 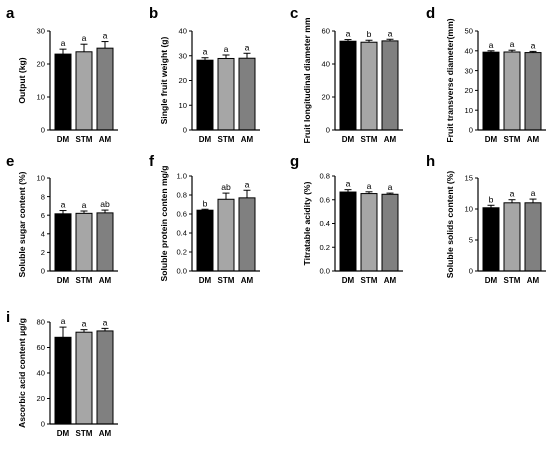 I want to click on panel-letter: a, so click(x=10, y=13).